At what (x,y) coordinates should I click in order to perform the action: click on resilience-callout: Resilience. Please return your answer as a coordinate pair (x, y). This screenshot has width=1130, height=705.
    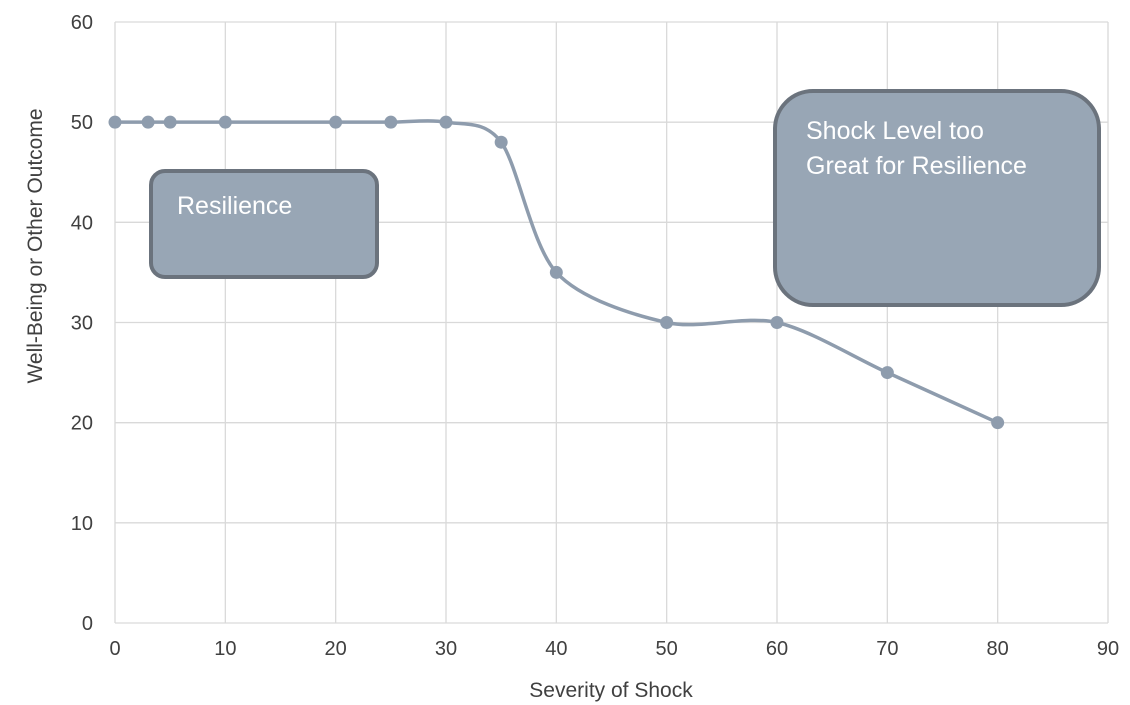
    Looking at the image, I should click on (264, 224).